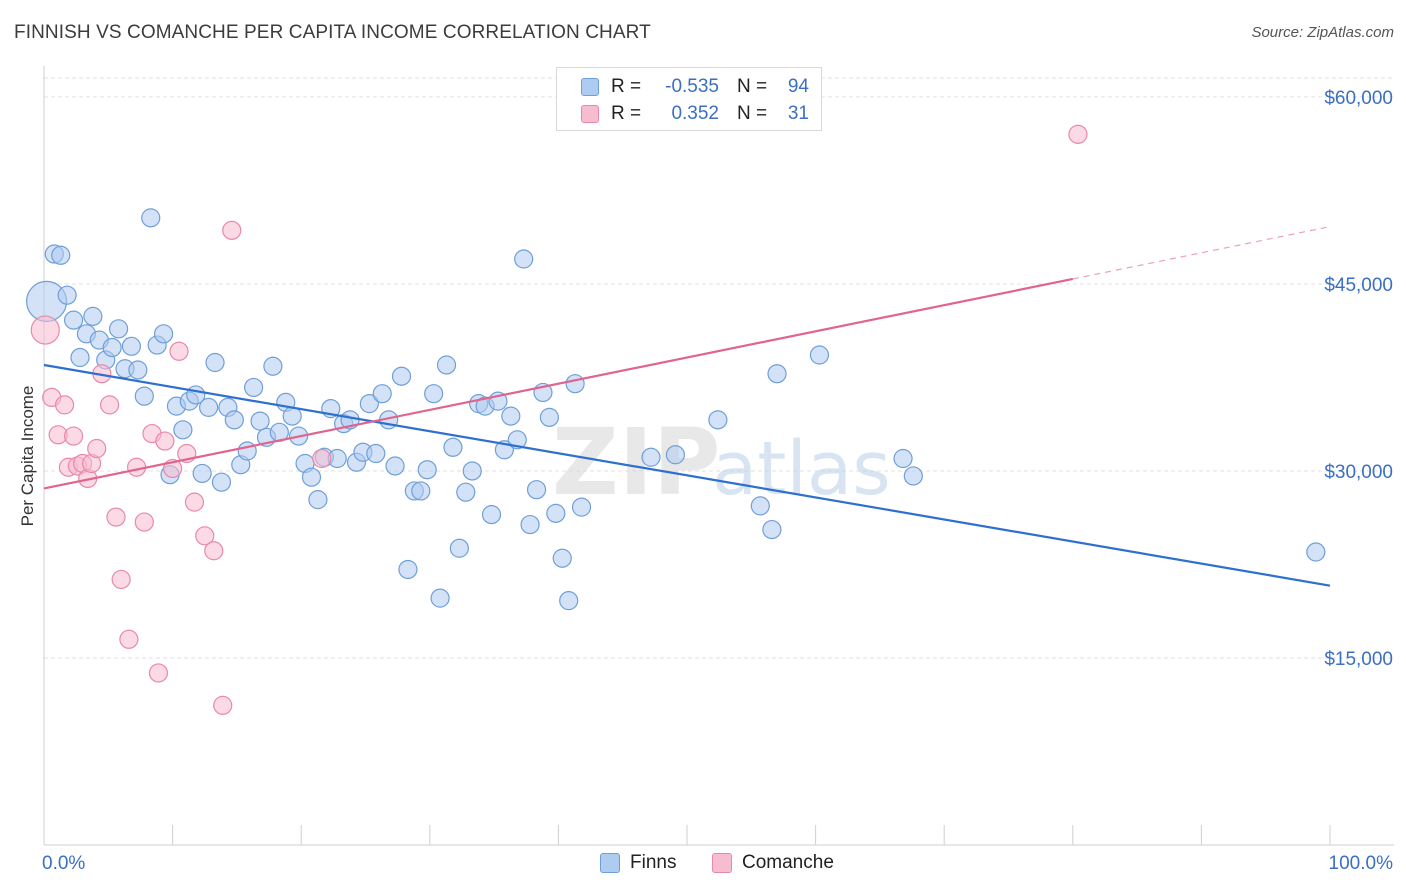  I want to click on legend-row-comanche: R = 0.352 N = 31, so click(695, 114).